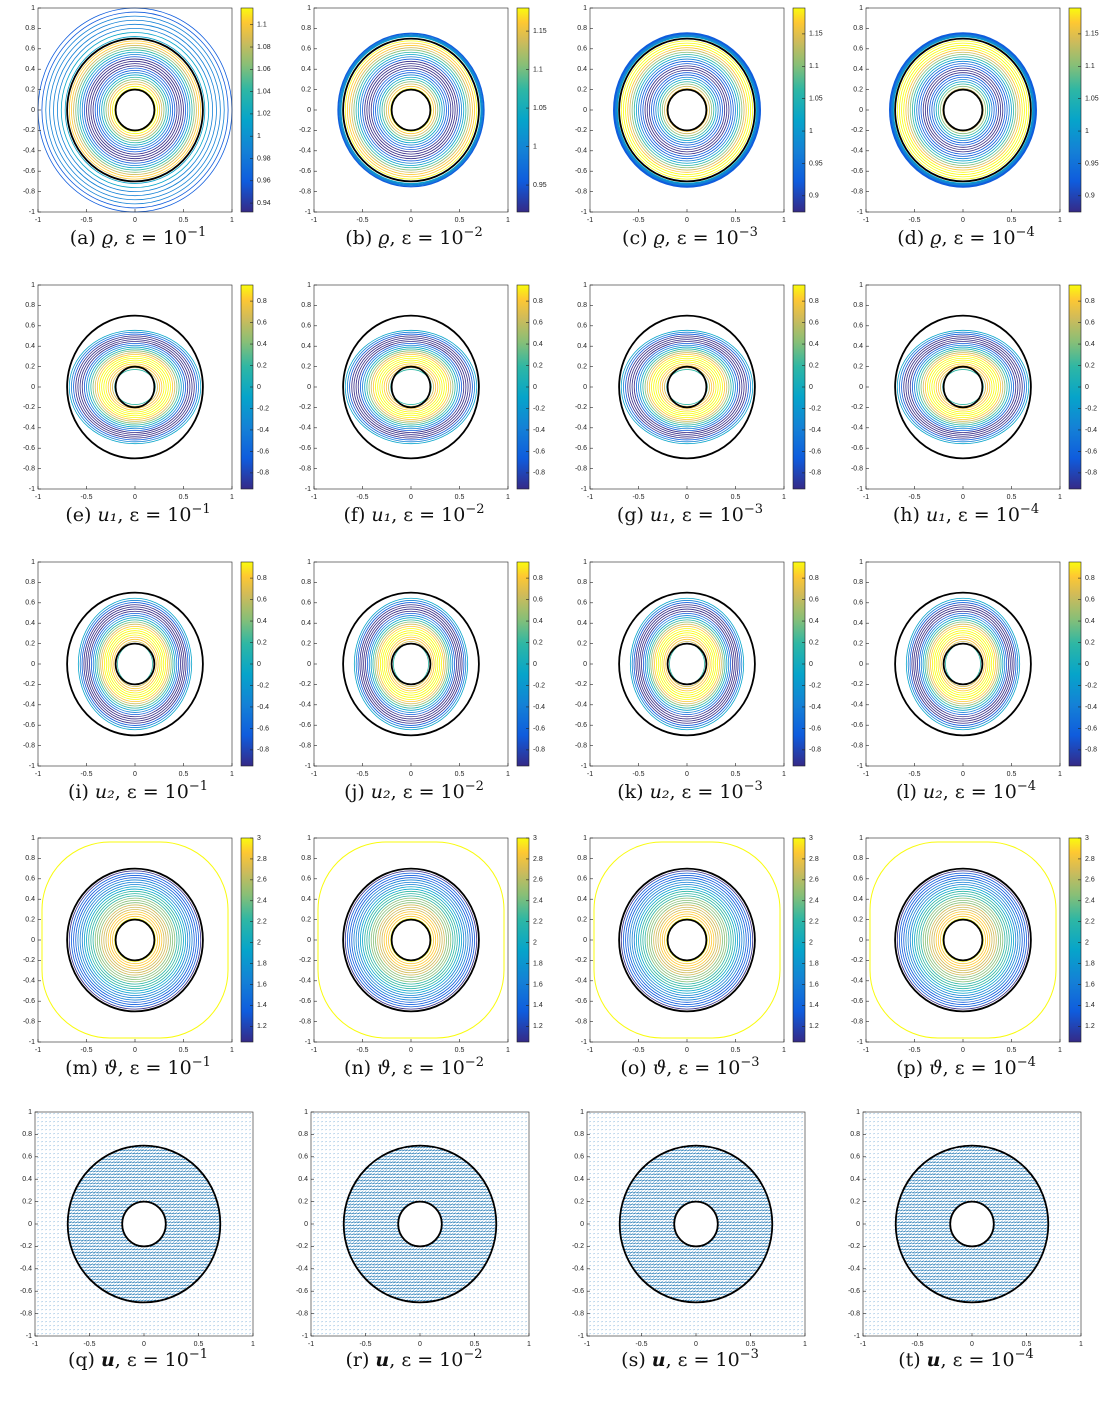 Image resolution: width=1102 pixels, height=1426 pixels. Describe the element at coordinates (689, 1067) in the screenshot. I see `caption: (o) ϑ, ε = 10−3` at that location.